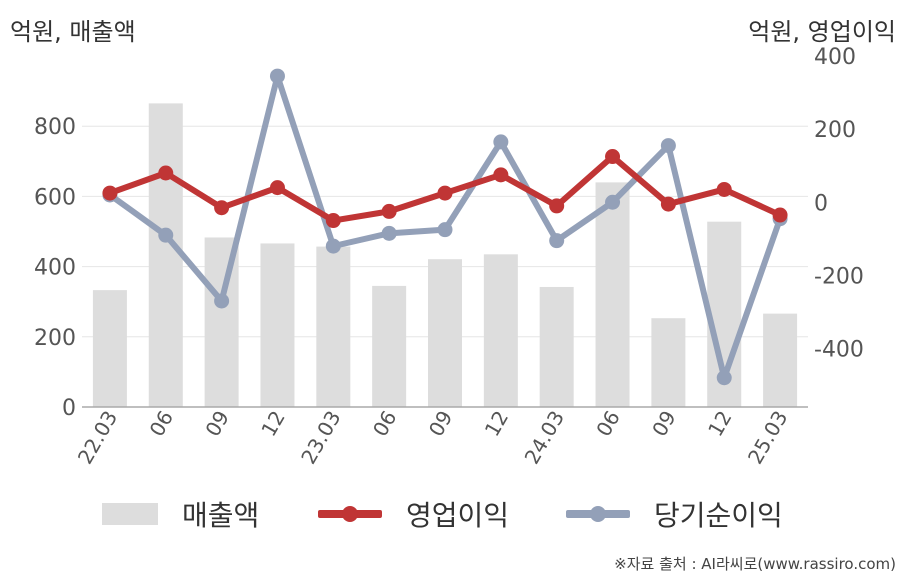  Describe the element at coordinates (97, 438) in the screenshot. I see `x-axis-tick-label: 22.03` at that location.